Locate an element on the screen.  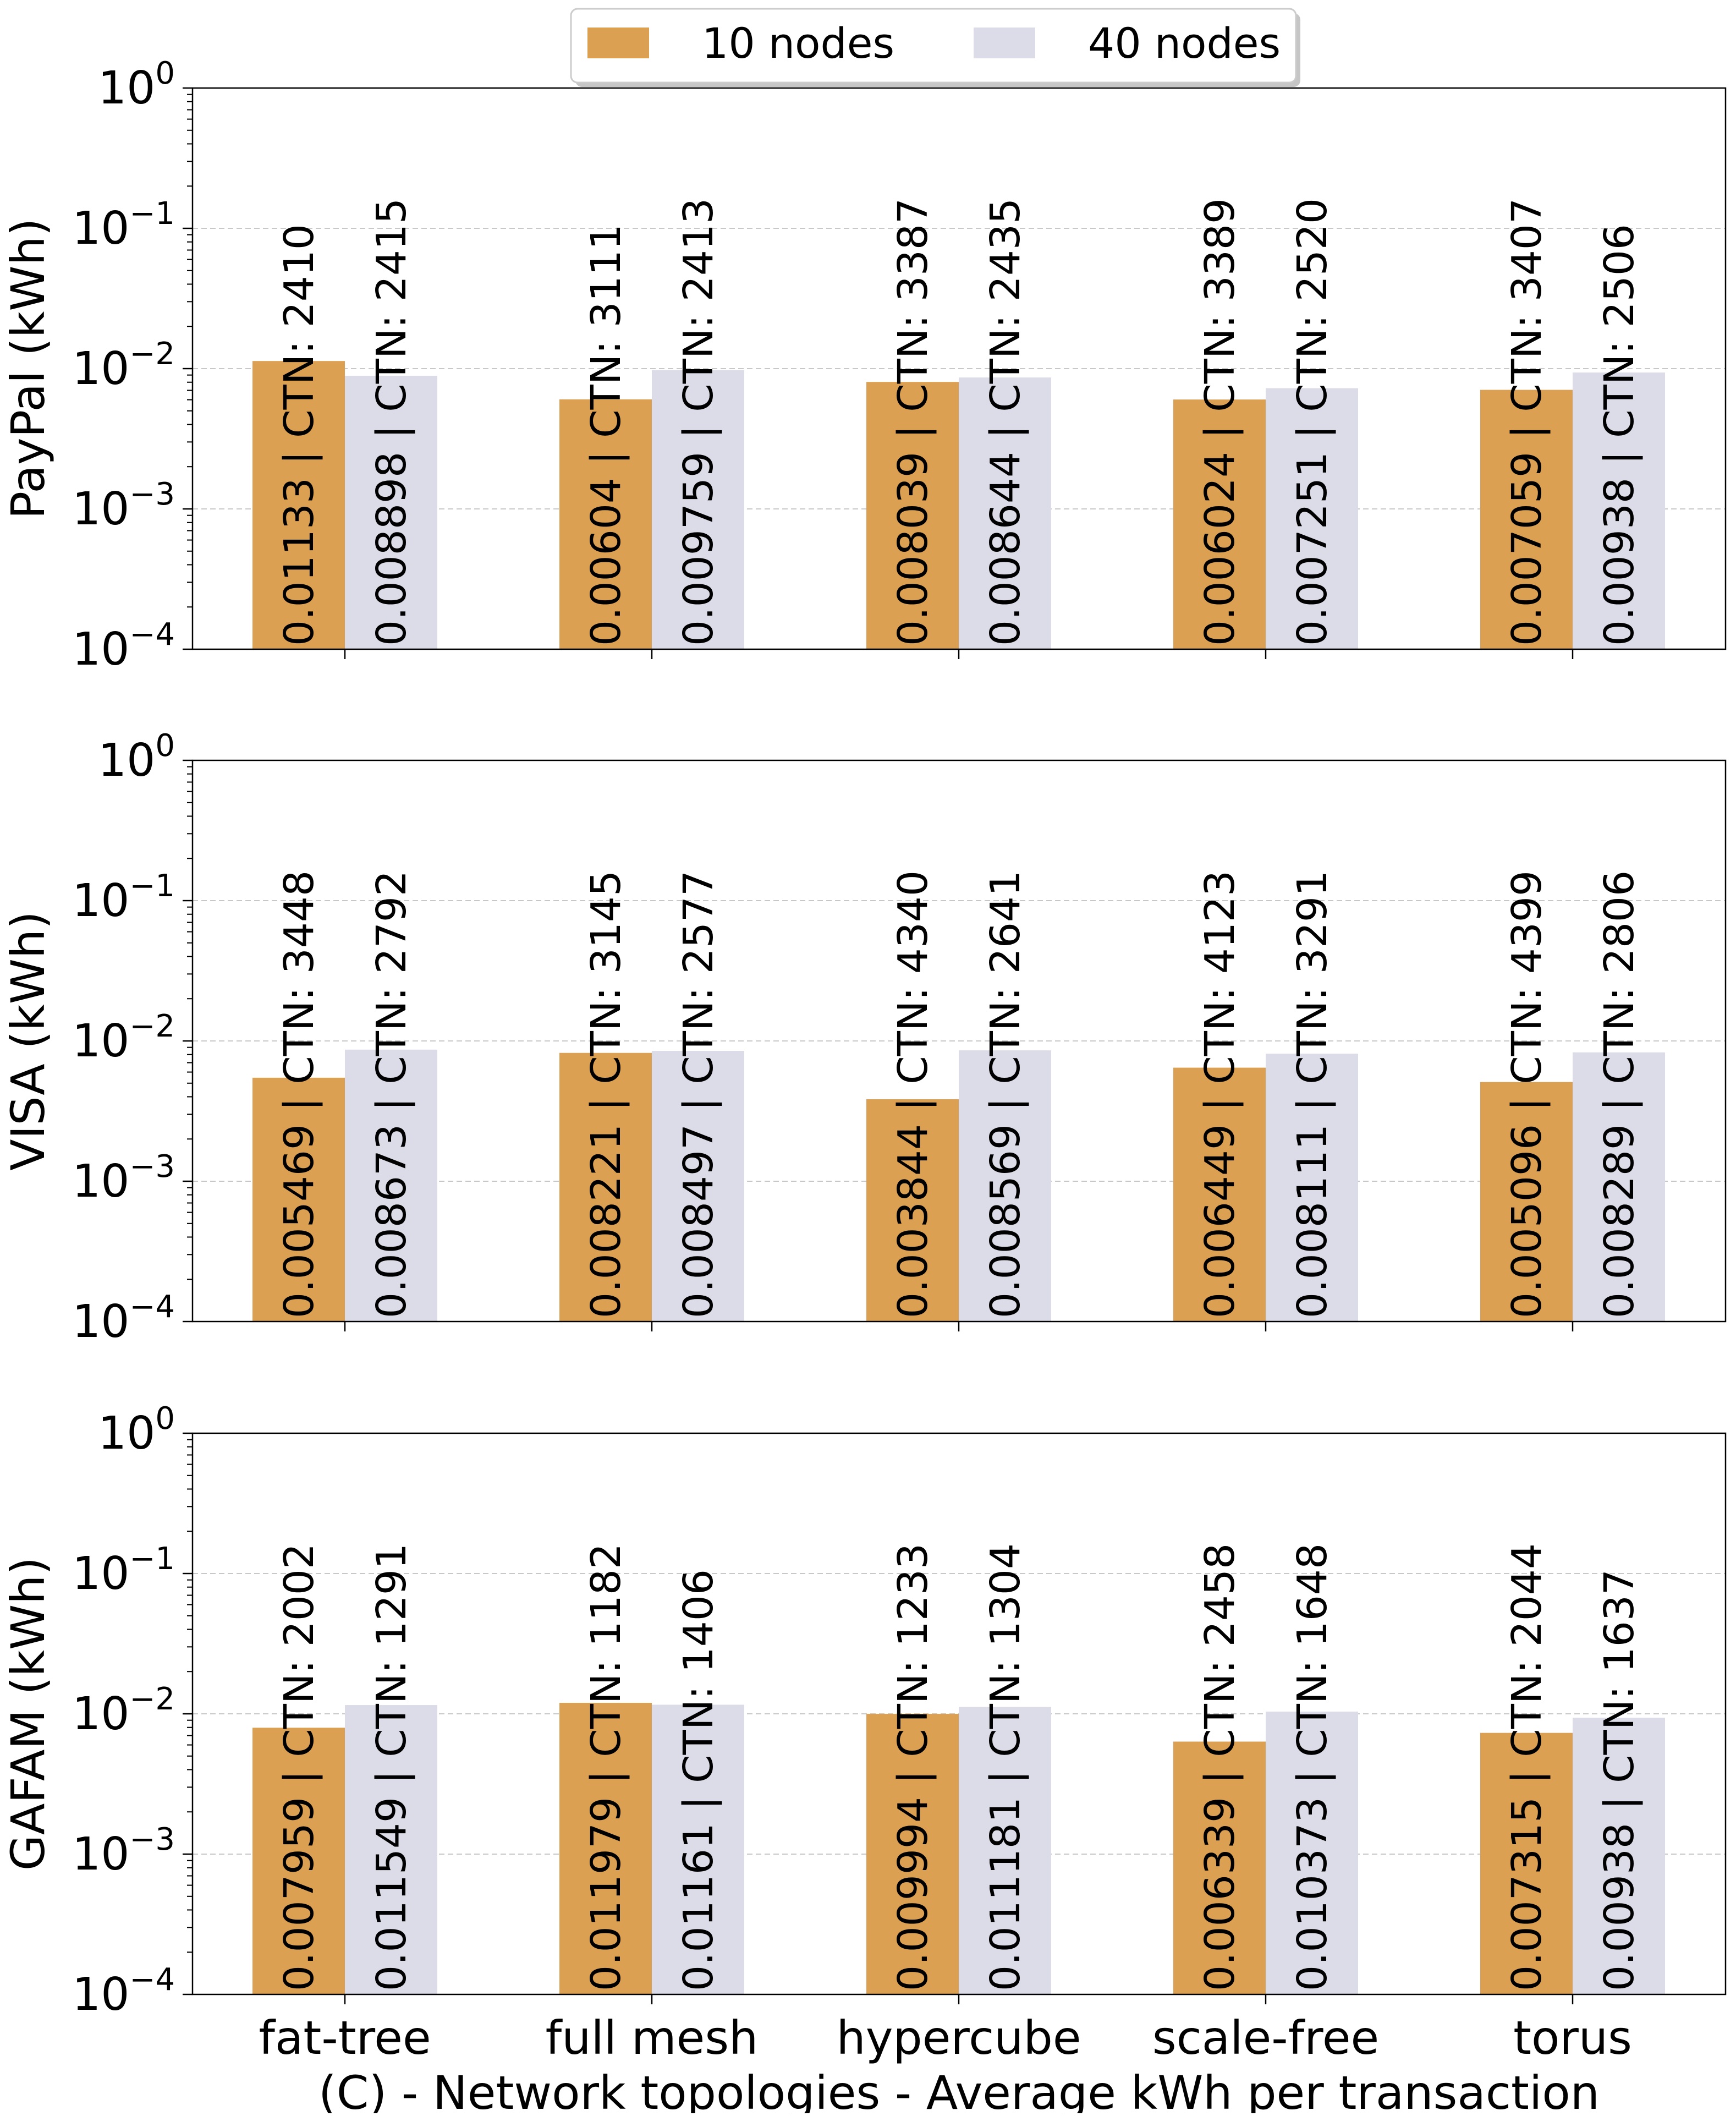
y-axis-label: VISA (kWh) is located at coordinates (28, 1041).